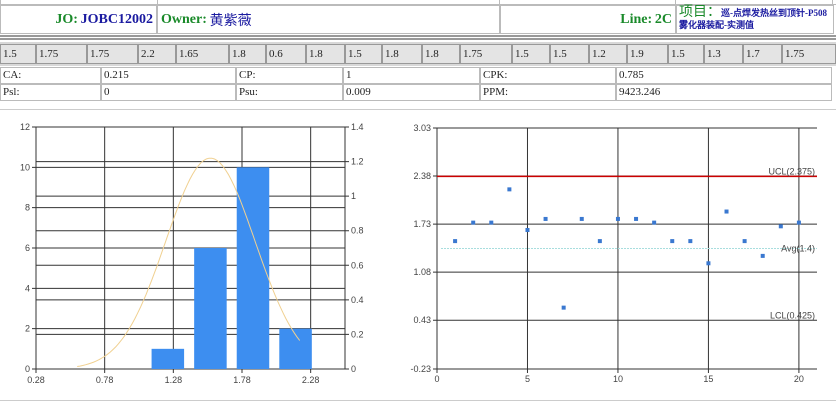 This screenshot has width=836, height=404. What do you see at coordinates (168, 92) in the screenshot?
I see `stat-value: 0` at bounding box center [168, 92].